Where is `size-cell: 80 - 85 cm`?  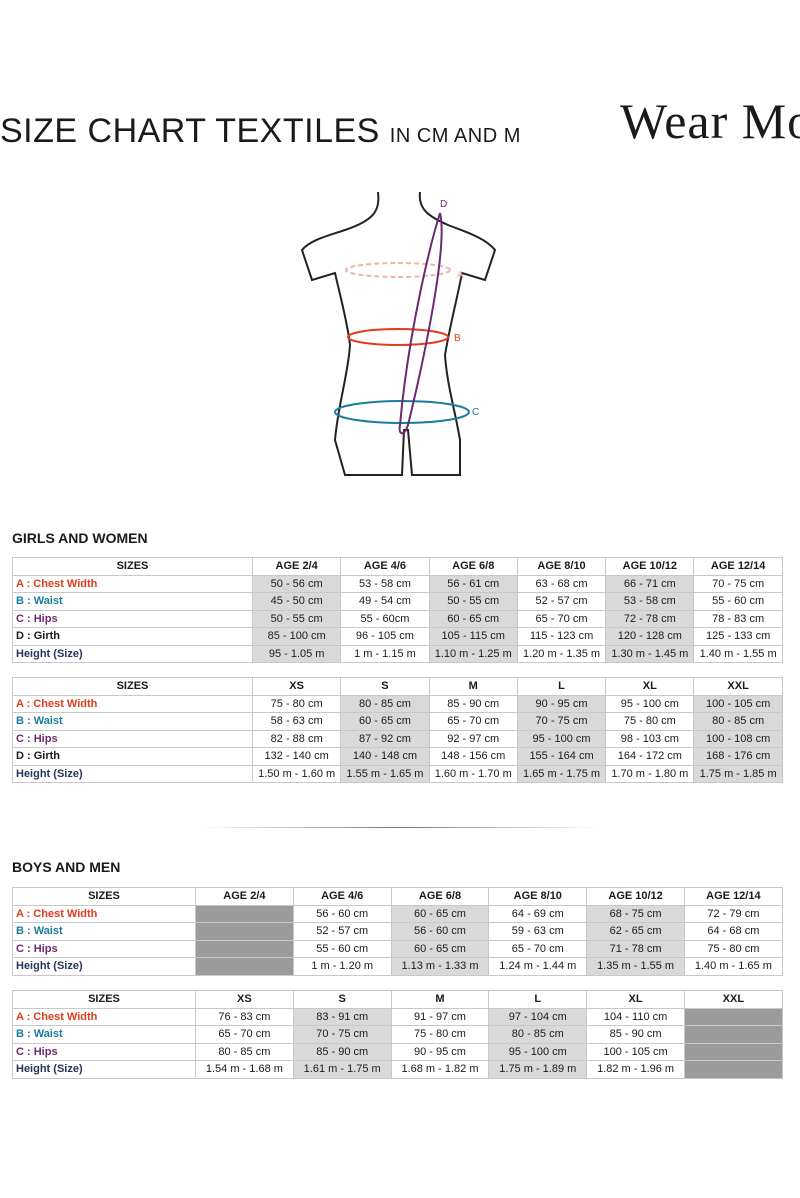
size-cell: 80 - 85 cm is located at coordinates (738, 721).